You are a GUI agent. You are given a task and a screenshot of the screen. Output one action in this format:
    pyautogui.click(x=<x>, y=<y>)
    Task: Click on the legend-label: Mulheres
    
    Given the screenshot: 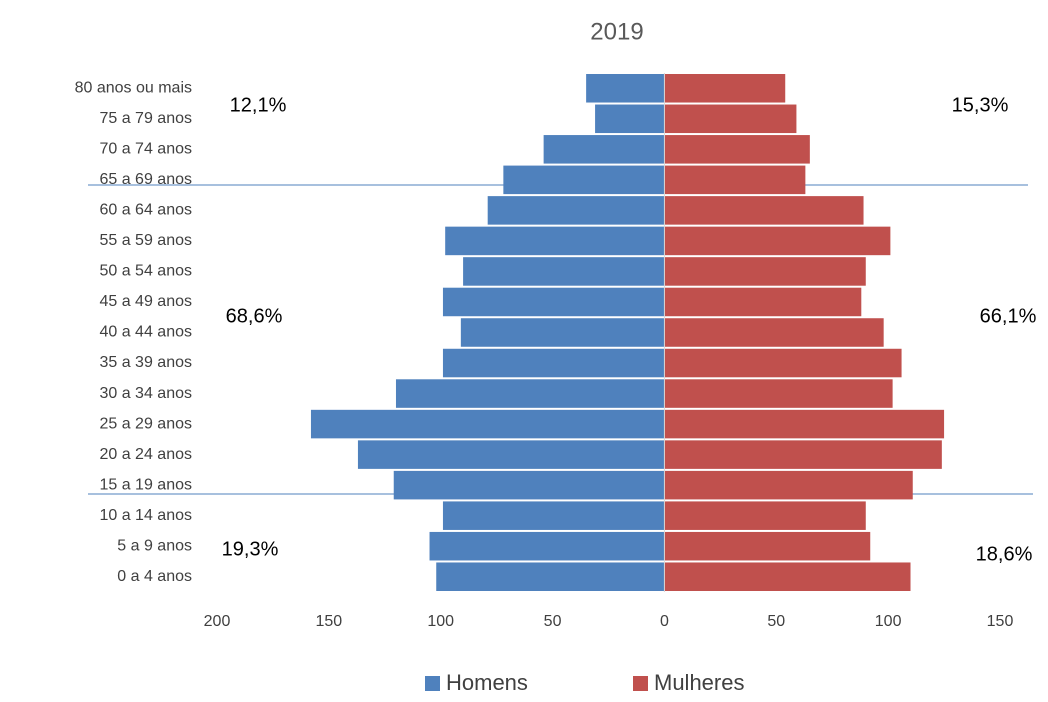 What is the action you would take?
    pyautogui.click(x=699, y=682)
    